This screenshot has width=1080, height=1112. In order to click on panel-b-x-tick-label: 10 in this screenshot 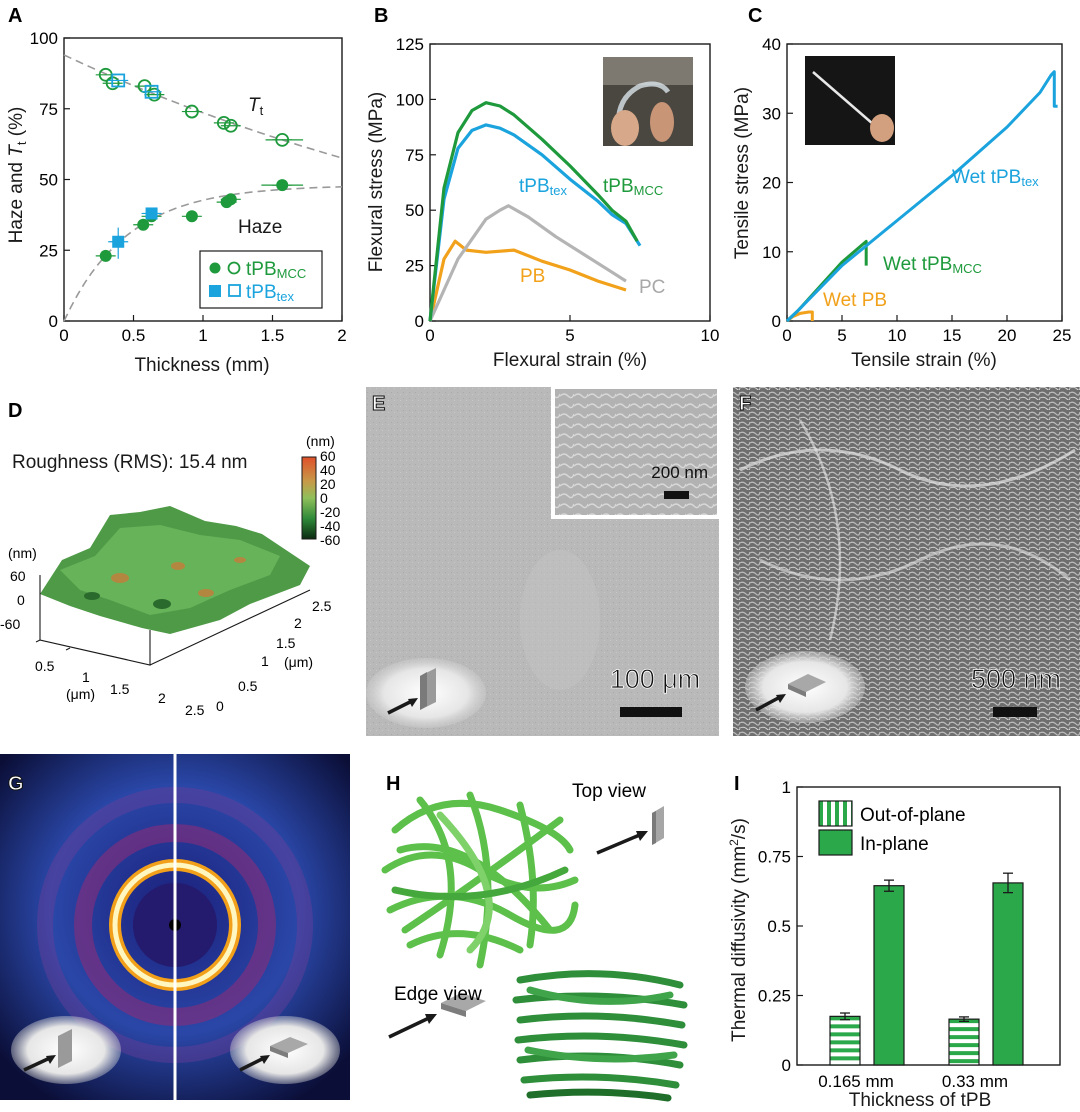, I will do `click(710, 335)`.